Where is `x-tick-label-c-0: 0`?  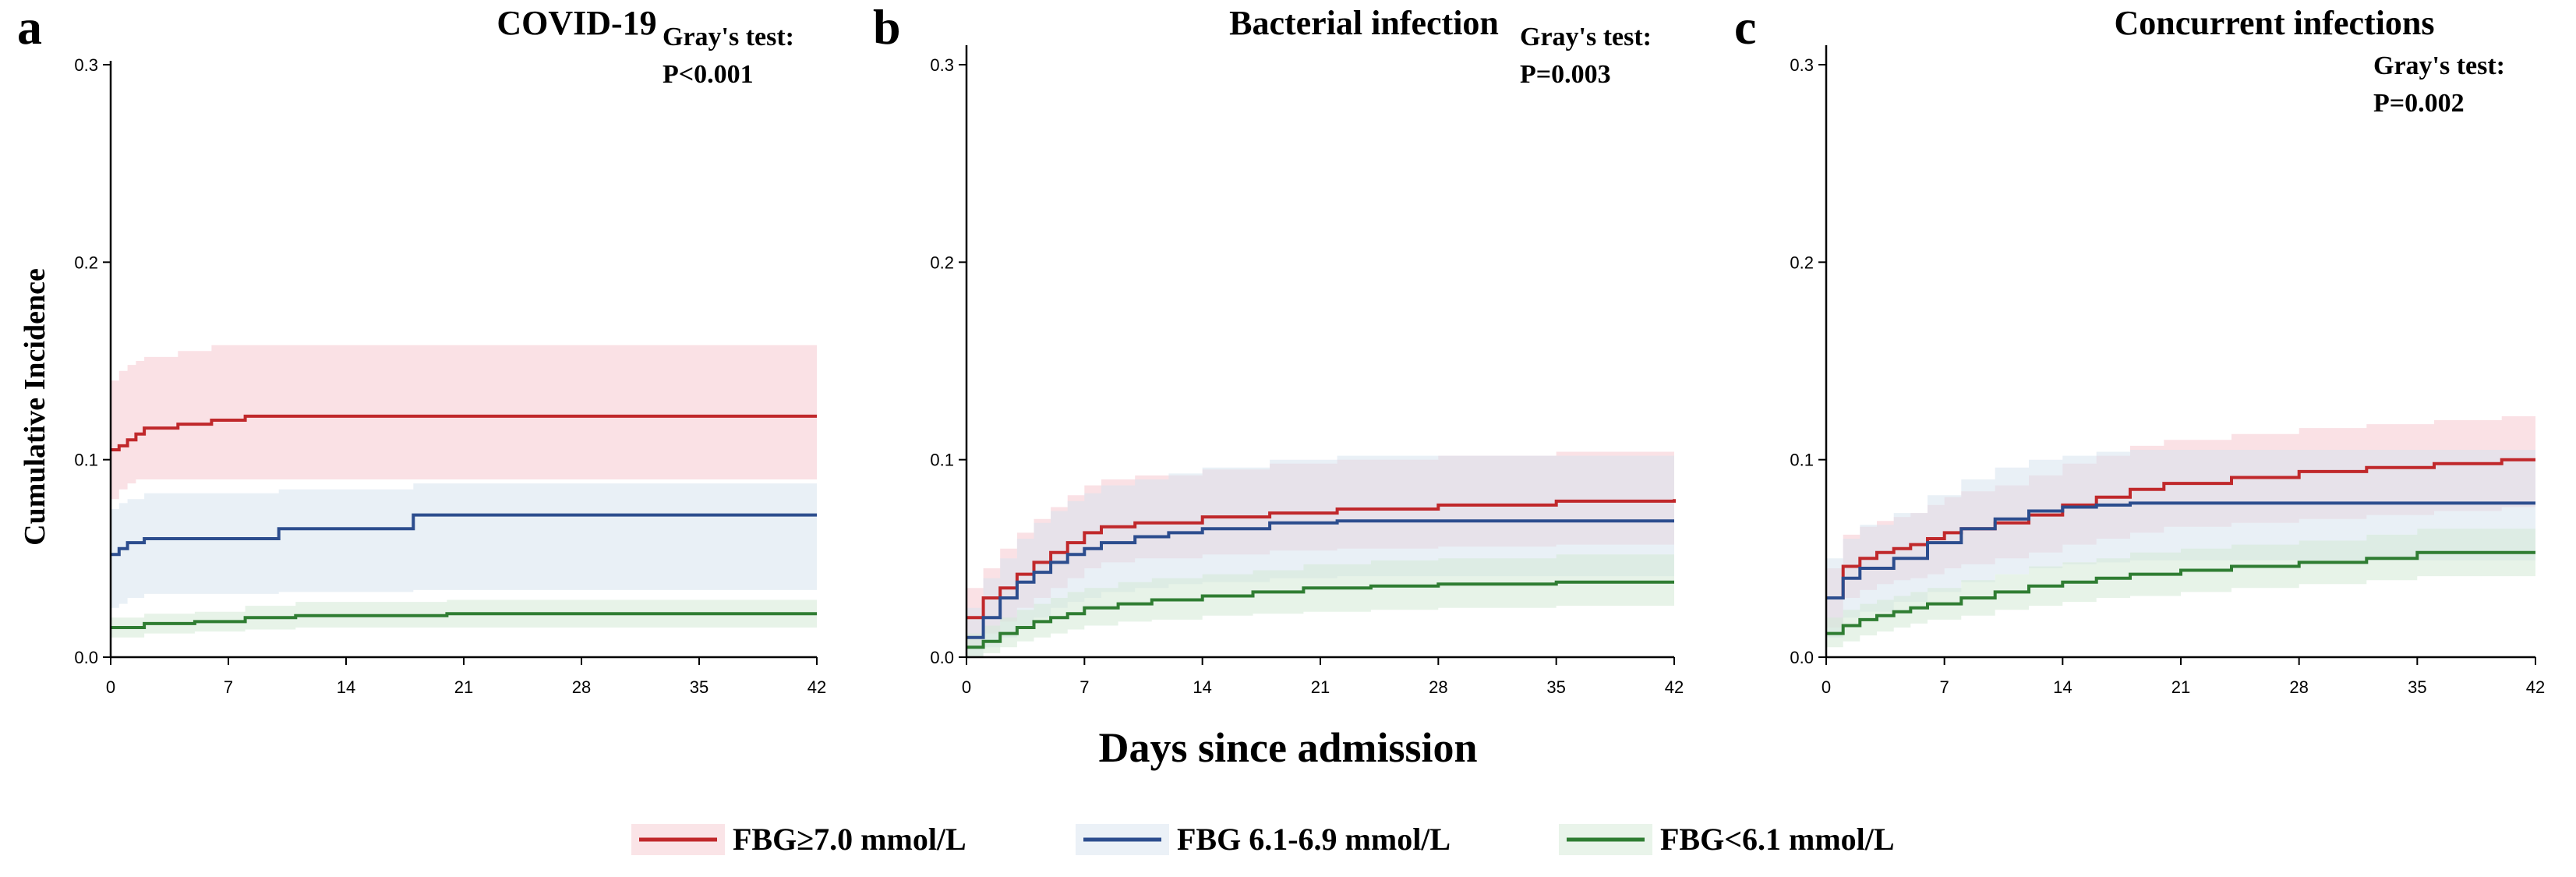
x-tick-label-c-0: 0 is located at coordinates (1826, 687).